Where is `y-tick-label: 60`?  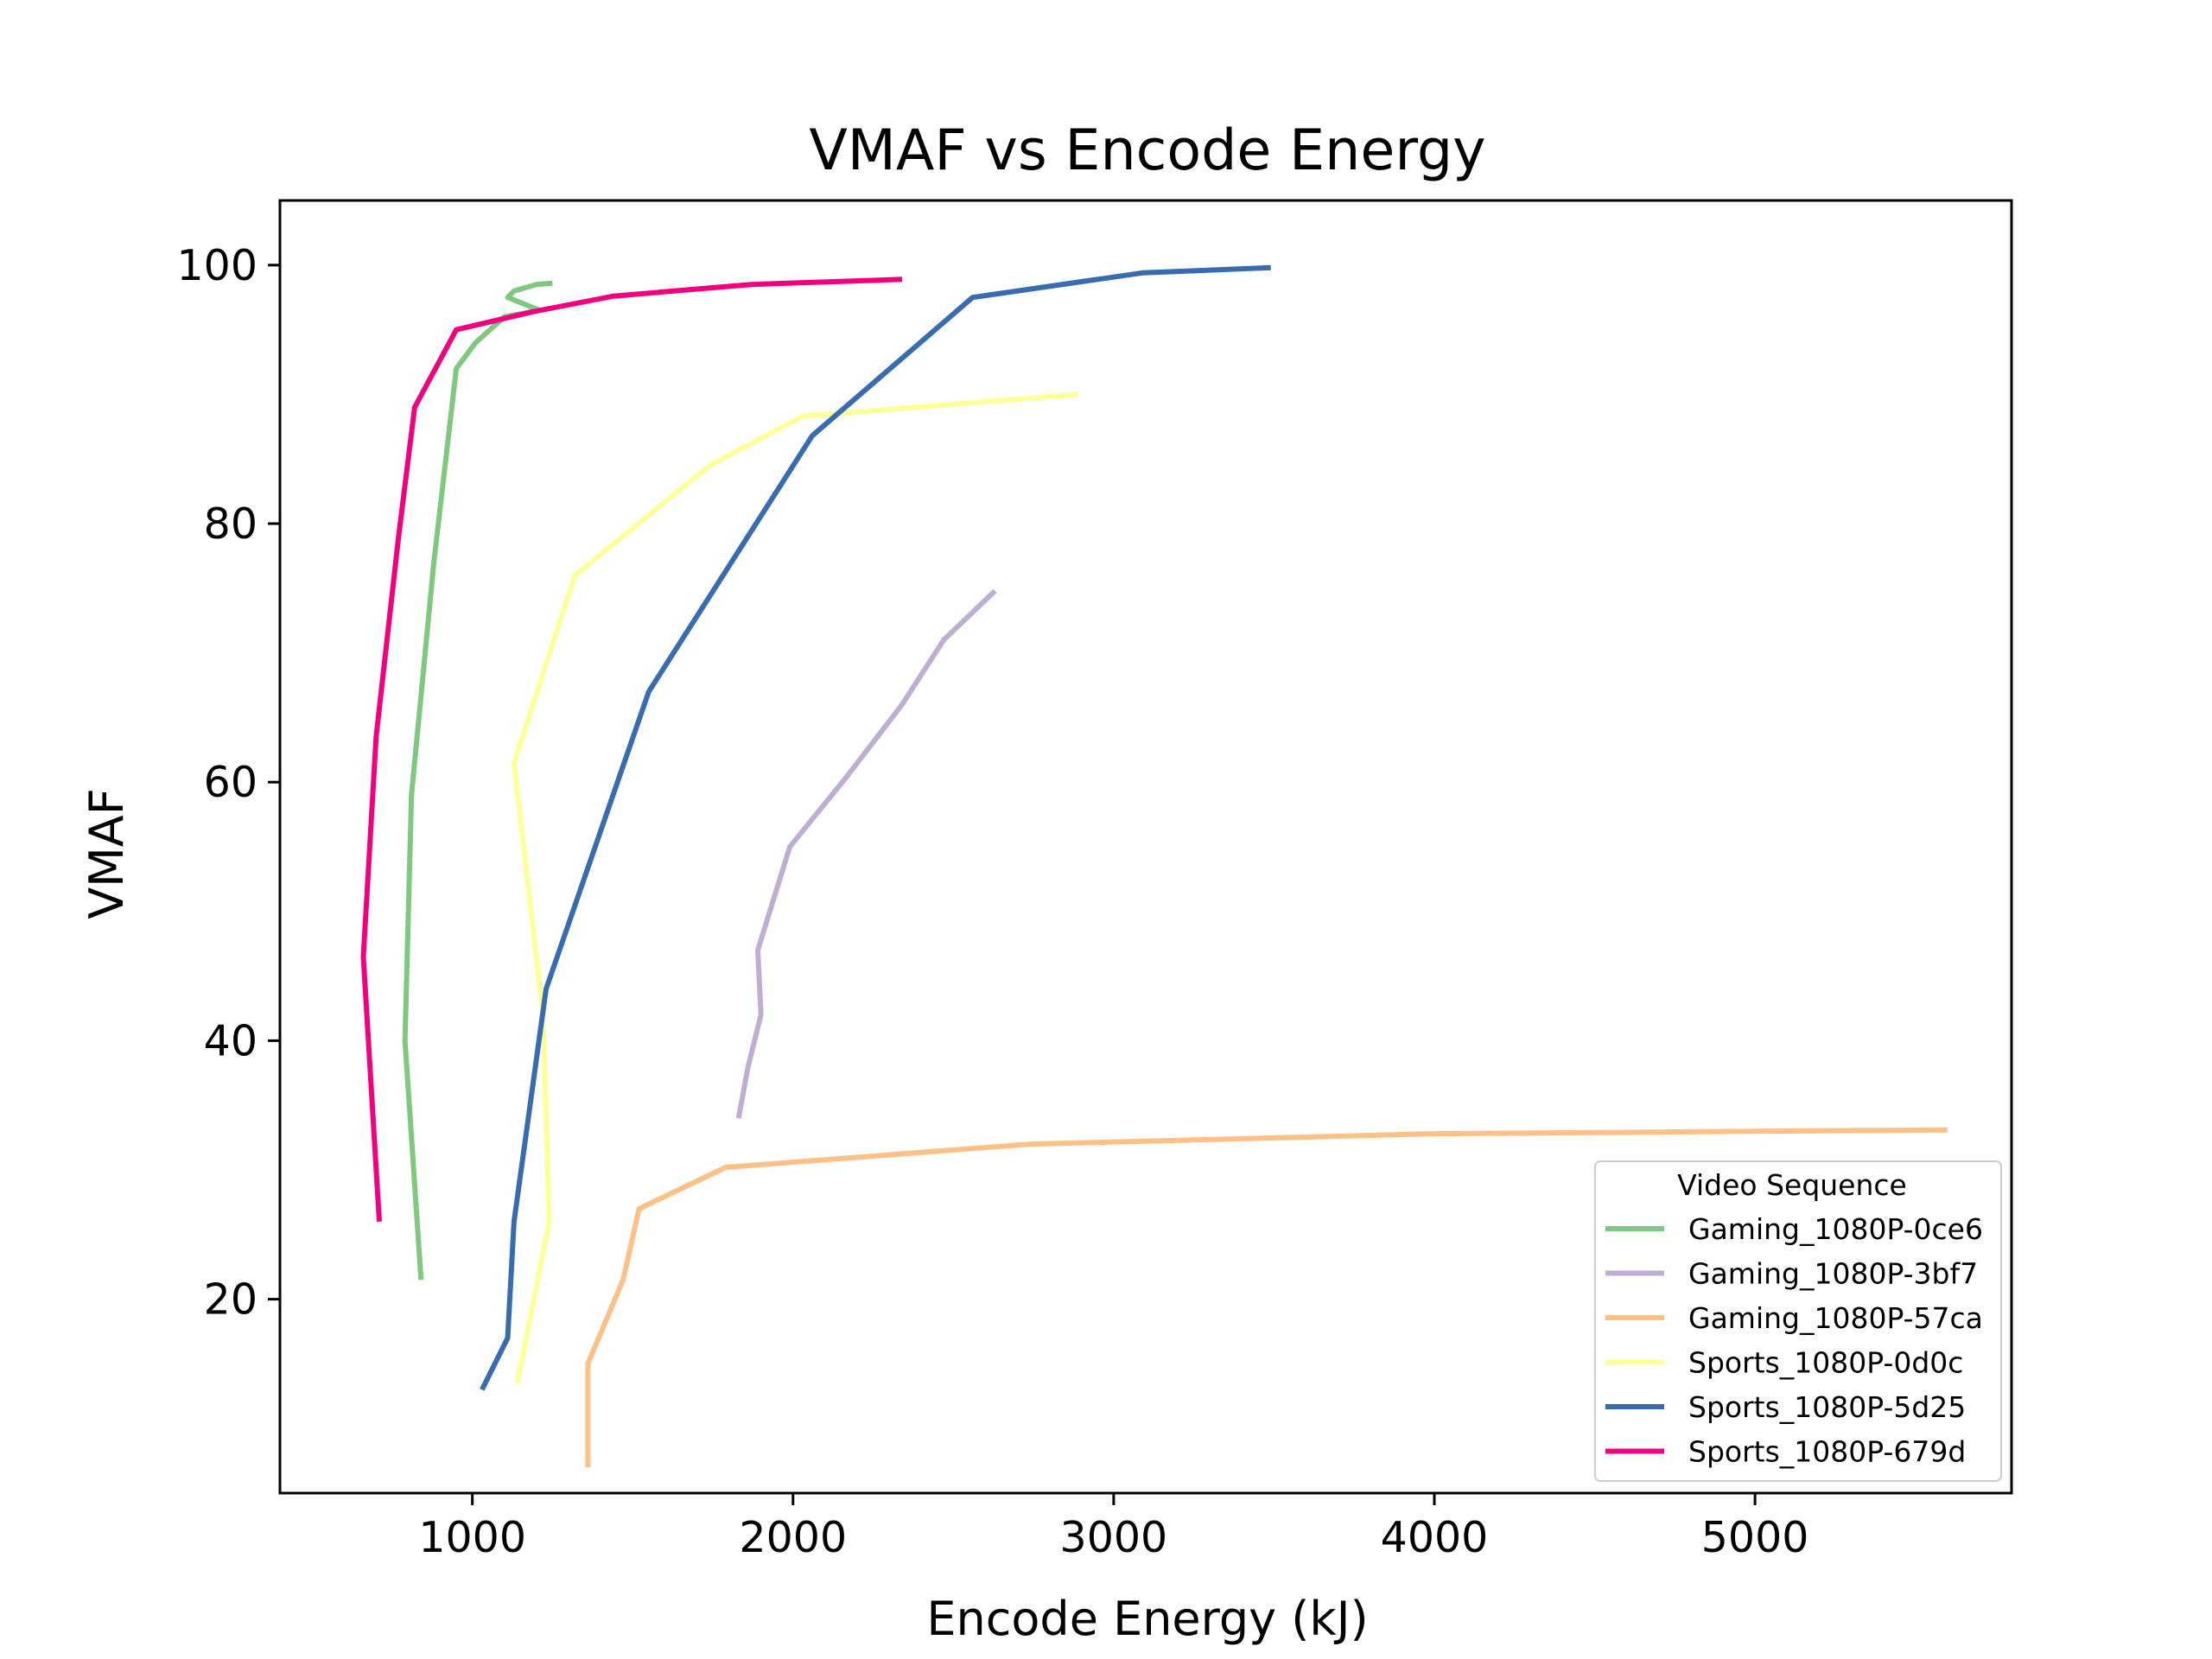
y-tick-label: 60 is located at coordinates (231, 782).